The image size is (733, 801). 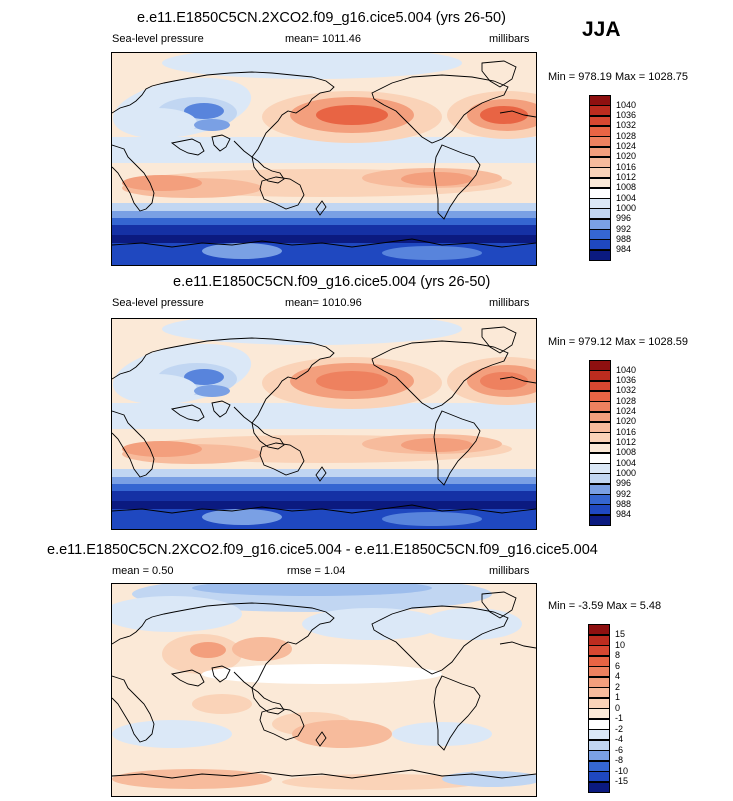 What do you see at coordinates (619, 718) in the screenshot?
I see `colorbar-tick-label: -1` at bounding box center [619, 718].